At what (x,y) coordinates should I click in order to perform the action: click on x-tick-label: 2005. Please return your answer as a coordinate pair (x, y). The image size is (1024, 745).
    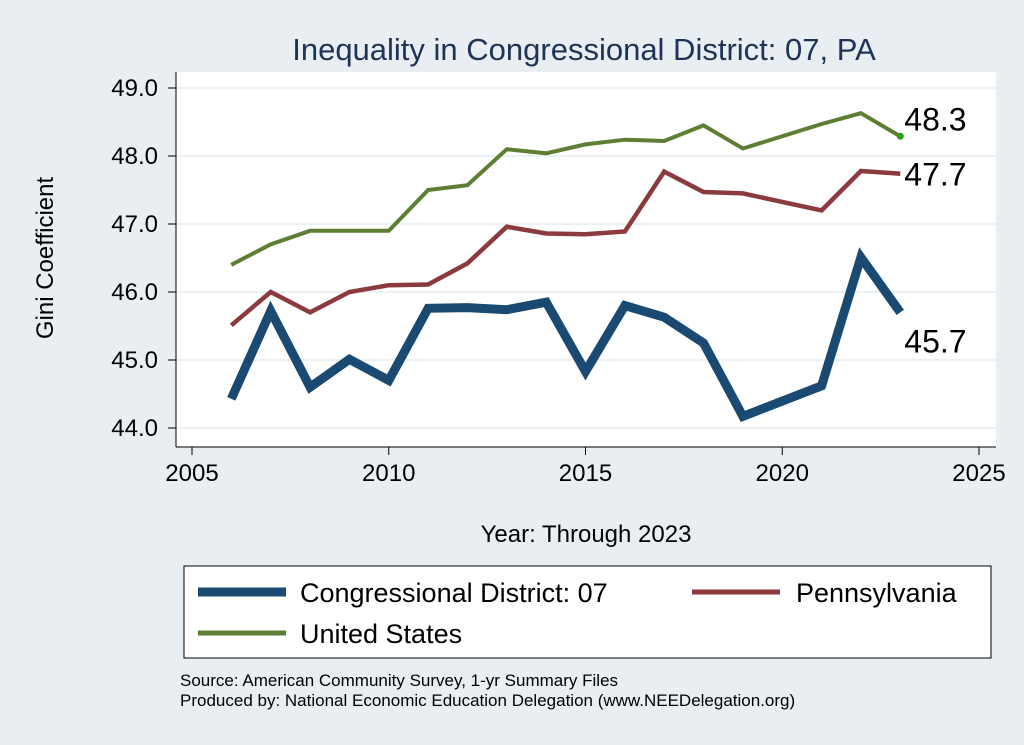
    Looking at the image, I should click on (191, 473).